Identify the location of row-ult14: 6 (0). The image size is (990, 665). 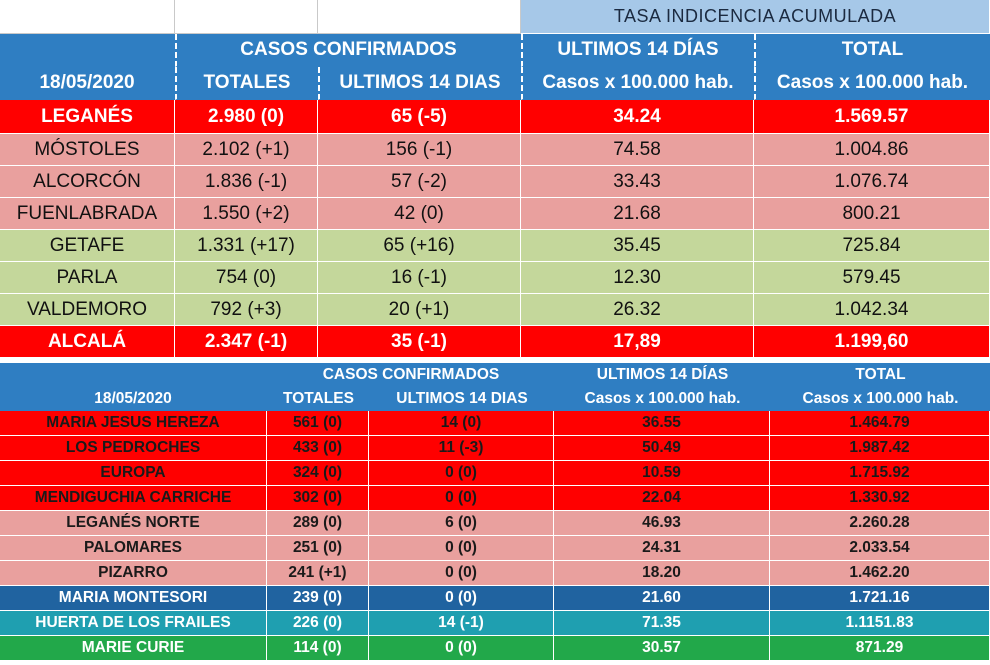
(461, 523).